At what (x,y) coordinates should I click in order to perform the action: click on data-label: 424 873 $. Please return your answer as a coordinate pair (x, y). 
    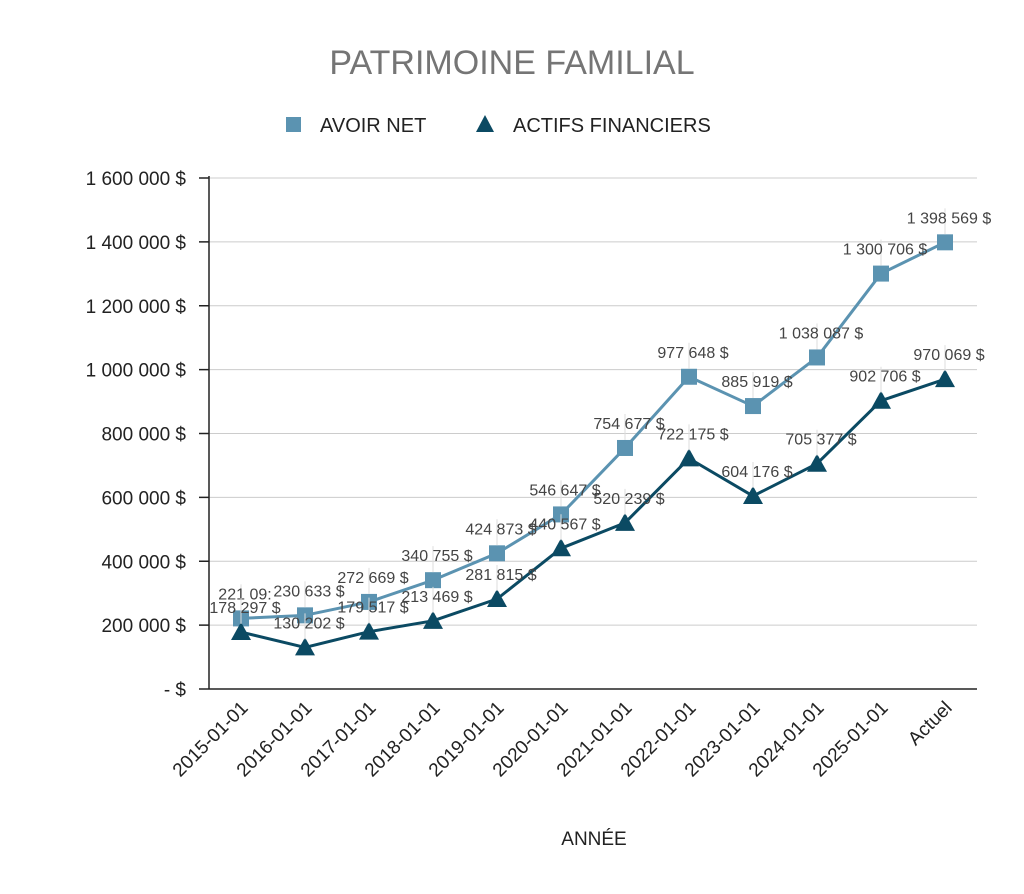
    Looking at the image, I should click on (500, 529).